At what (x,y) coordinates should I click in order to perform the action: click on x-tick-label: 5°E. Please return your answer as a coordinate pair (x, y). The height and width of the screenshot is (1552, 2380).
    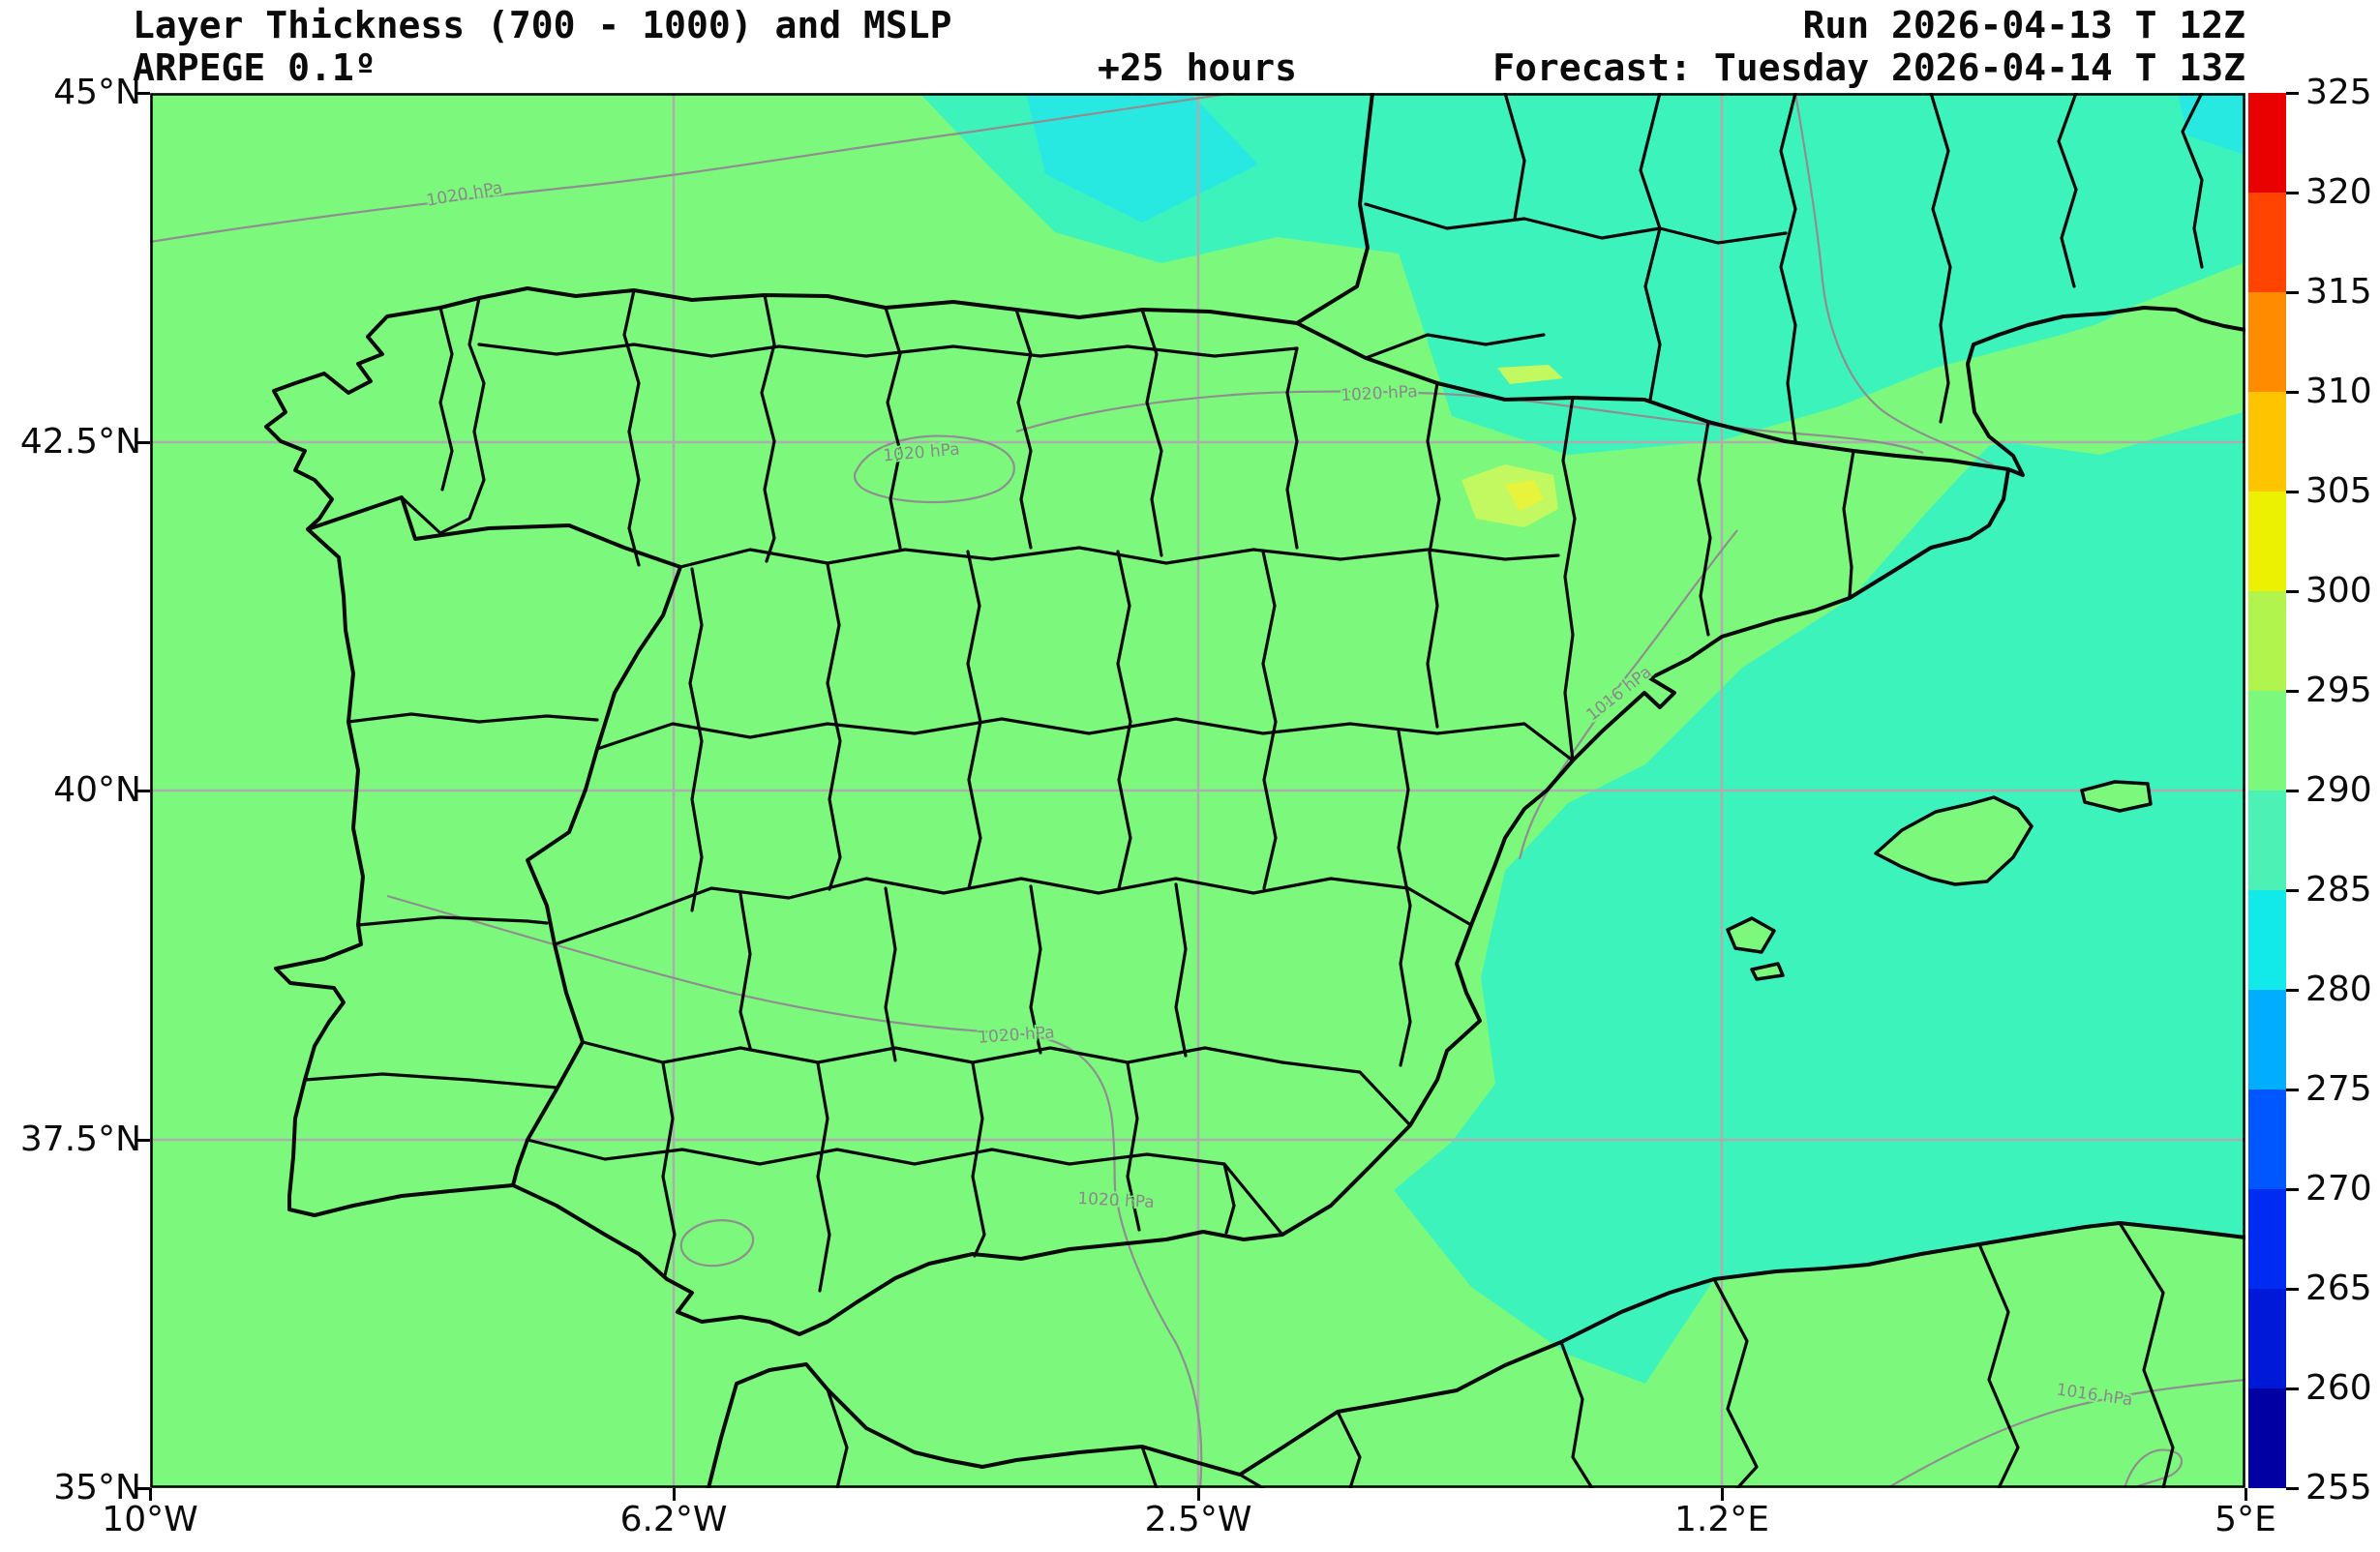
    Looking at the image, I should click on (2245, 1520).